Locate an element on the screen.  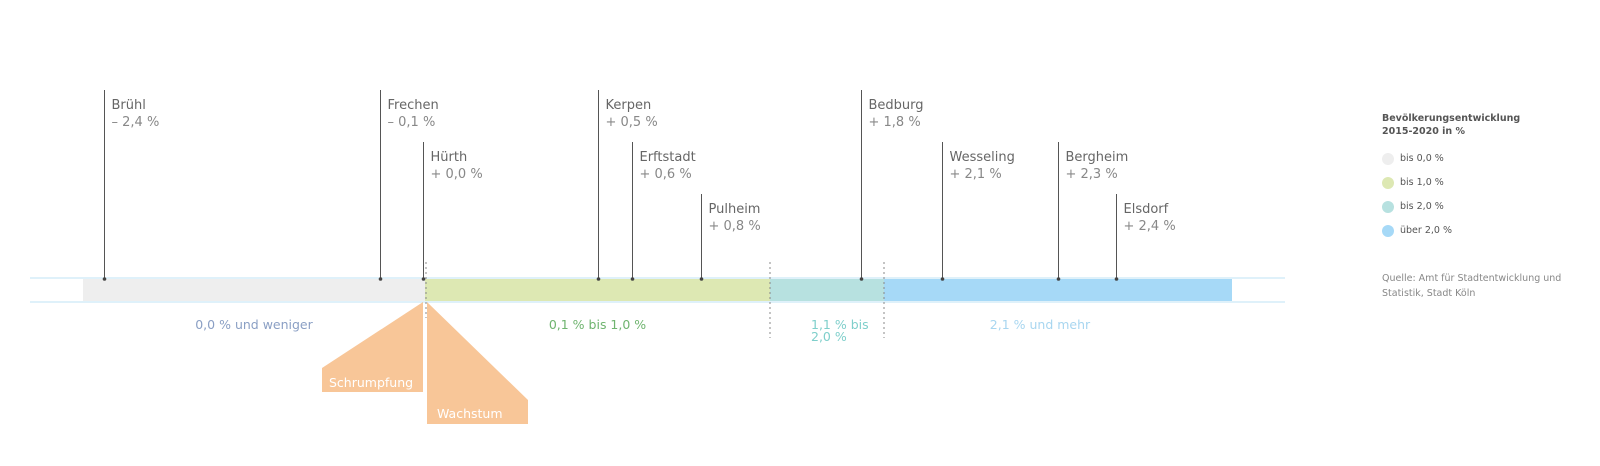
legend-item: bis 1,0 % is located at coordinates (1482, 183).